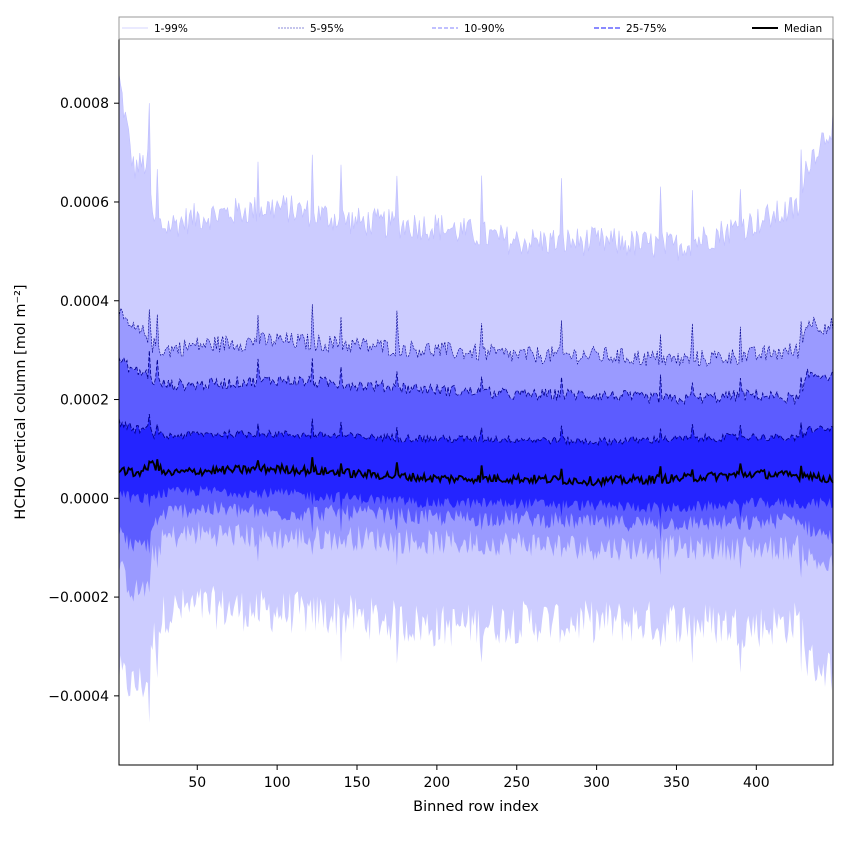 This screenshot has width=850, height=850. What do you see at coordinates (516, 783) in the screenshot?
I see `x-tick-label: 250` at bounding box center [516, 783].